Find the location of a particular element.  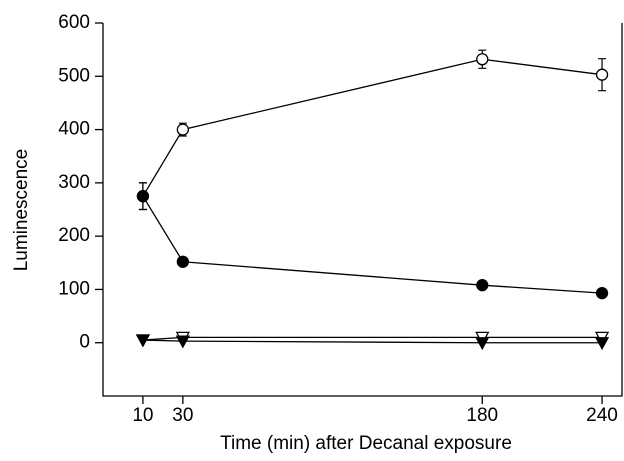

y-tick-label: 300 is located at coordinates (74, 182).